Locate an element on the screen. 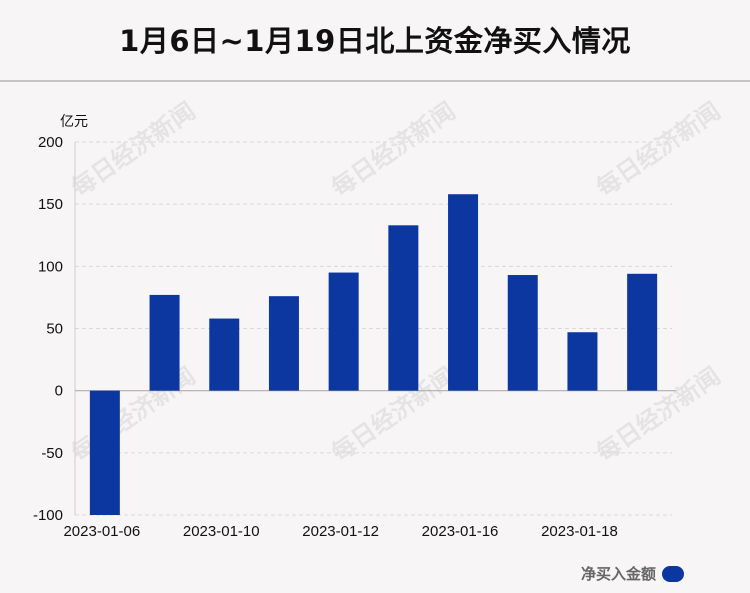 The image size is (750, 593). legend-label: 净买入金额 is located at coordinates (618, 574).